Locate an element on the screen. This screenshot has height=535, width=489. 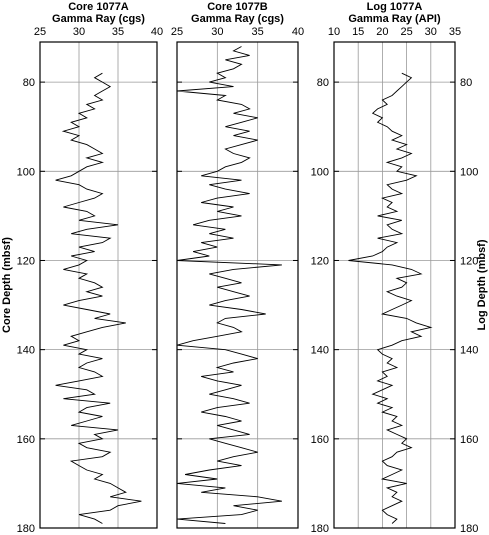
gamma-trace is located at coordinates (390, 298).